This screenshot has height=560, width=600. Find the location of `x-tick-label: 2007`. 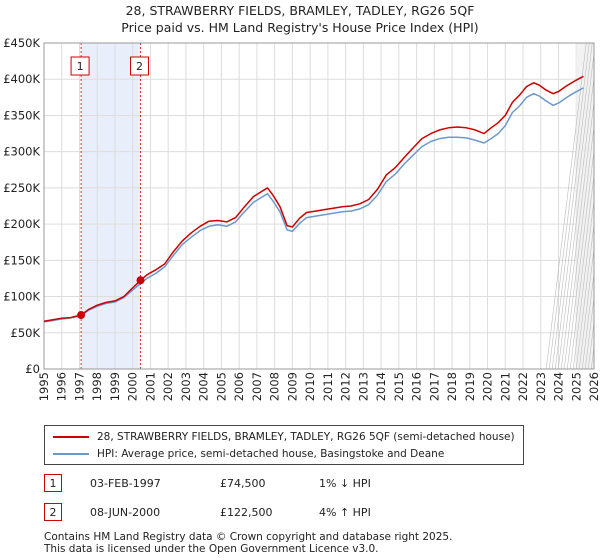

x-tick-label: 2007 is located at coordinates (257, 386).